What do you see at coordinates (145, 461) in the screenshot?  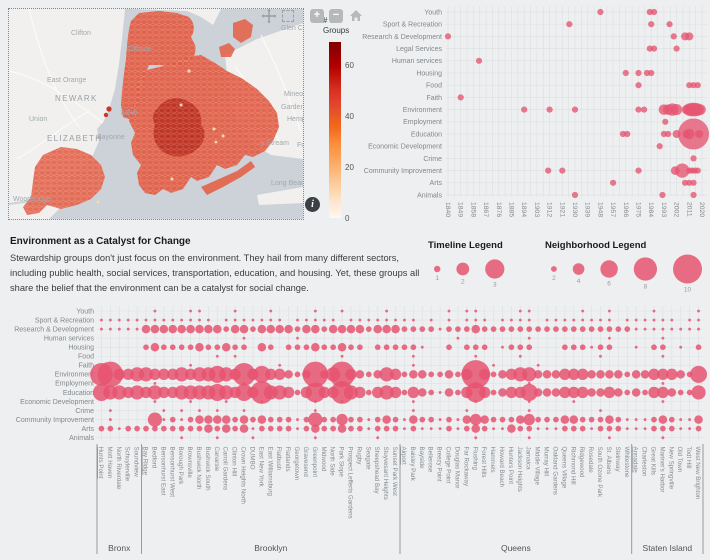 I see `neighborhood-label: Bay Ridge` at bounding box center [145, 461].